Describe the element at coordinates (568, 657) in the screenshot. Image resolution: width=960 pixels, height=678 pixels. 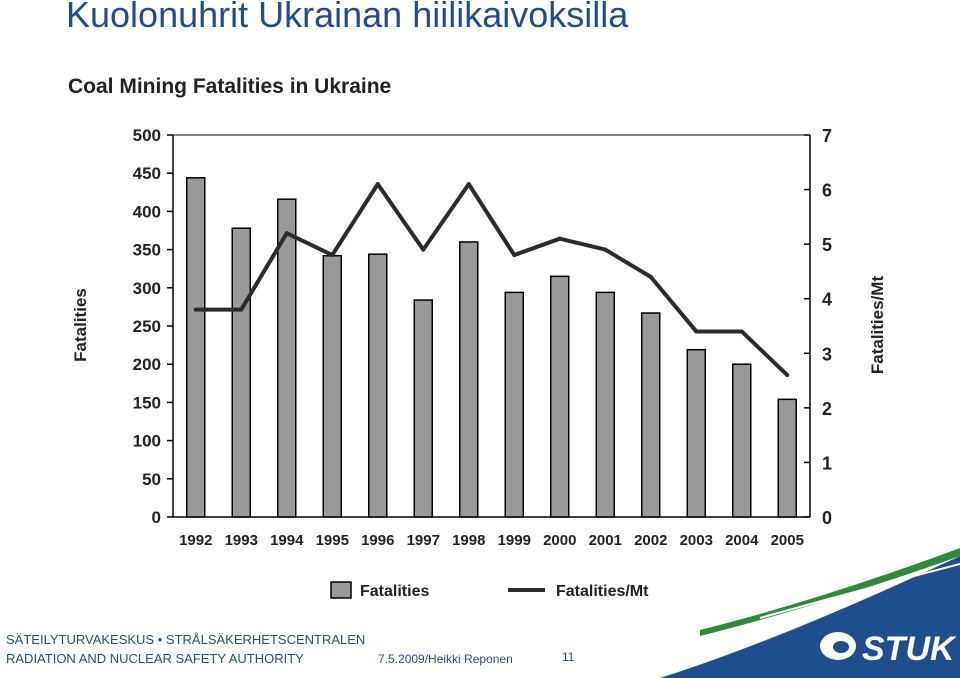
I see `page-number: 11` at that location.